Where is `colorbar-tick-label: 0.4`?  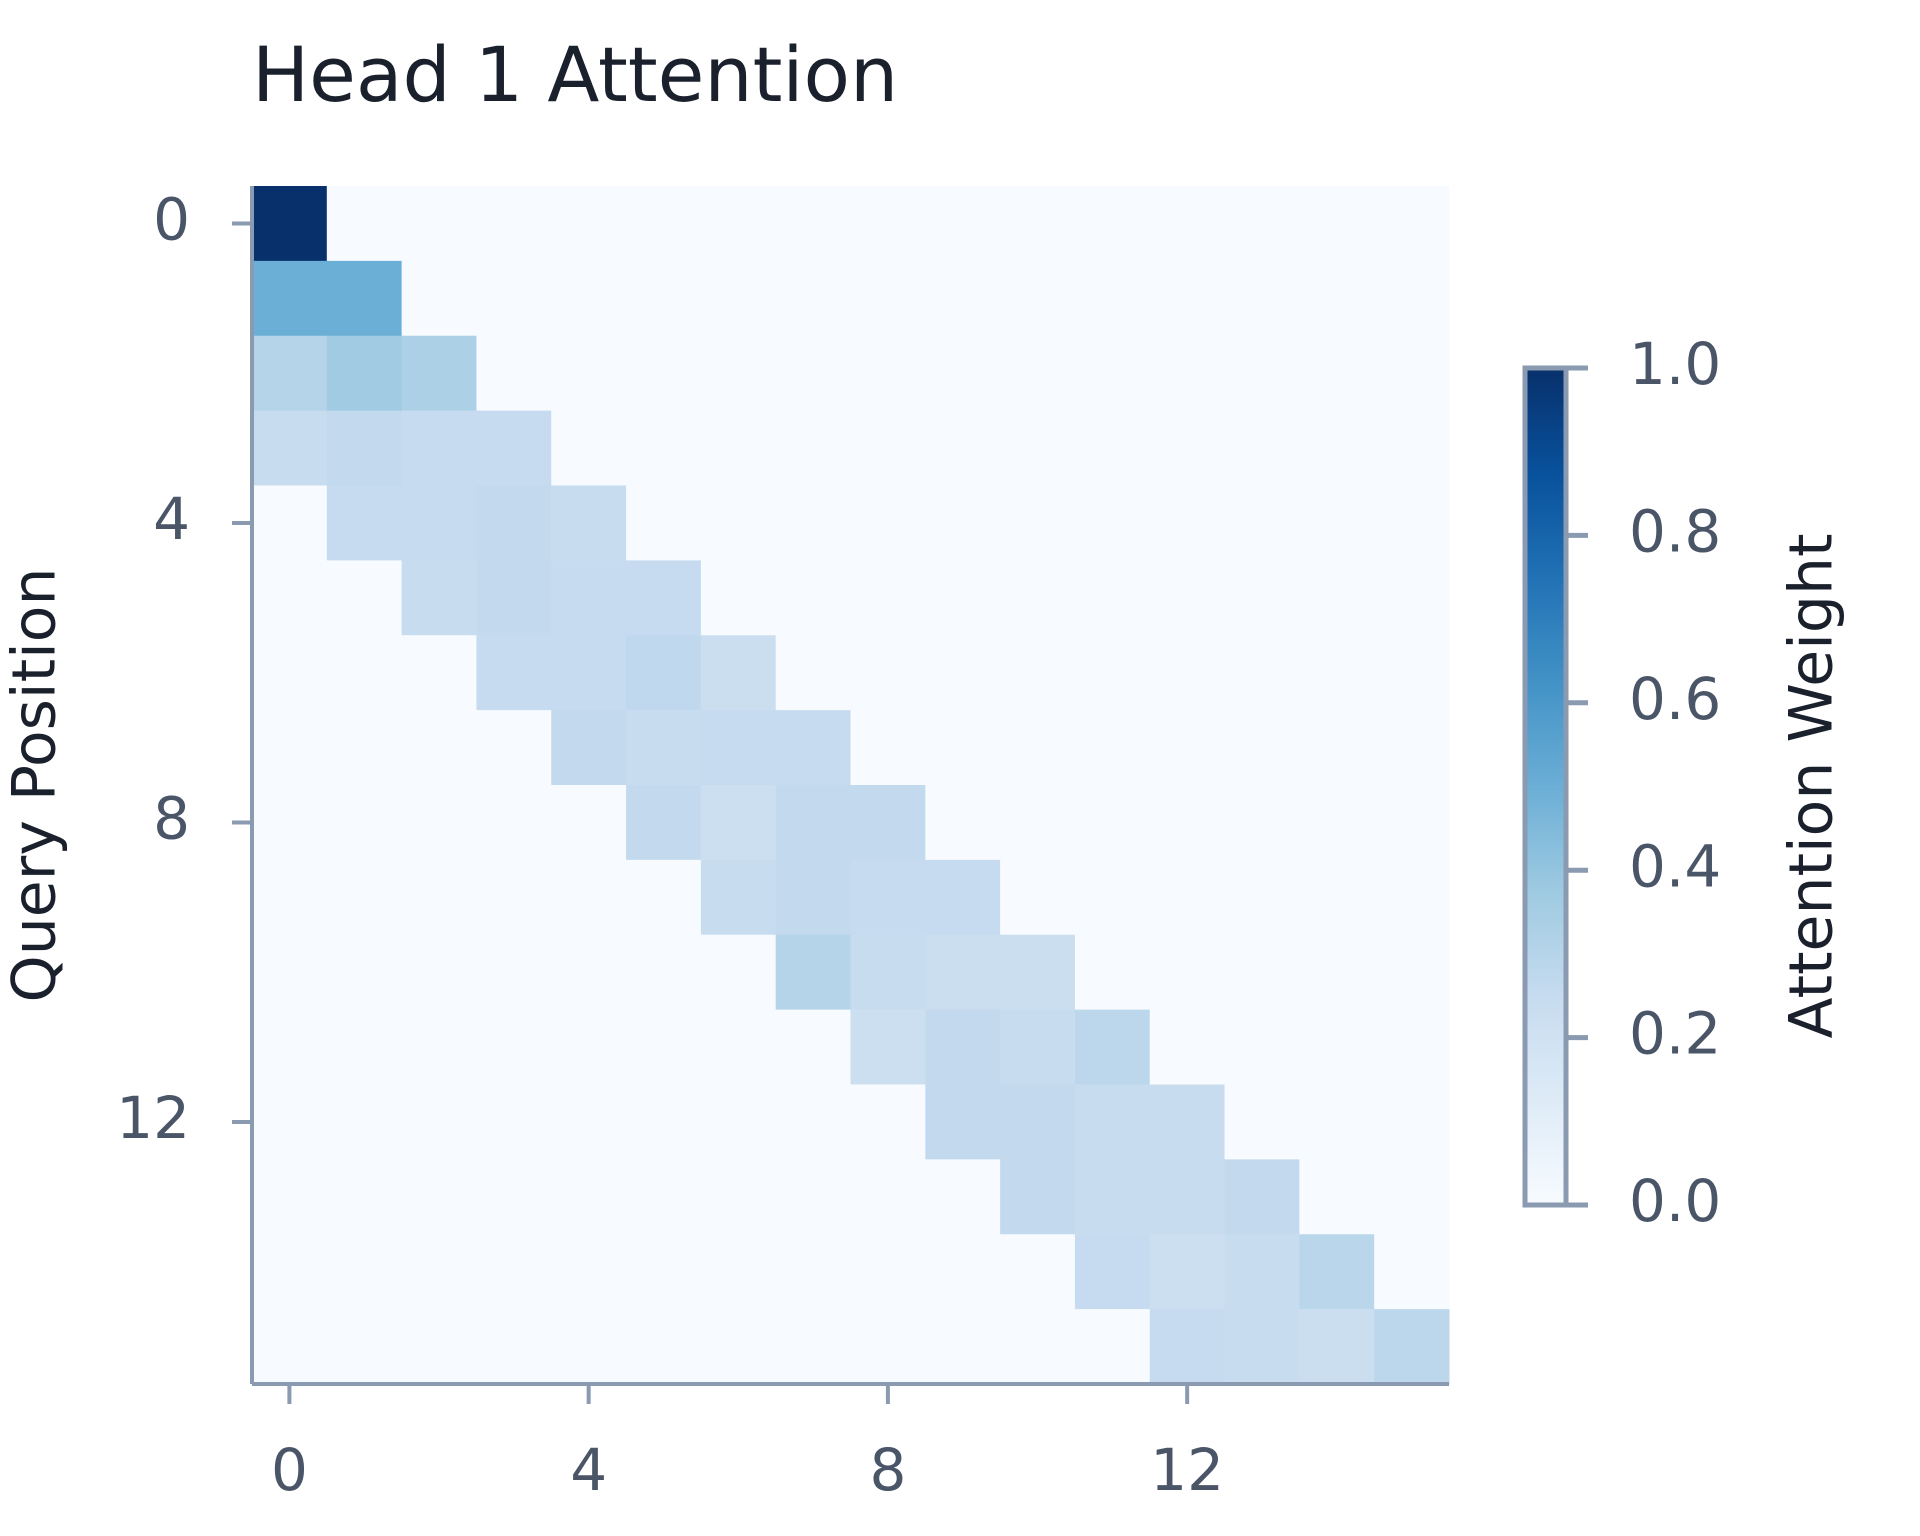
colorbar-tick-label: 0.4 is located at coordinates (1675, 866).